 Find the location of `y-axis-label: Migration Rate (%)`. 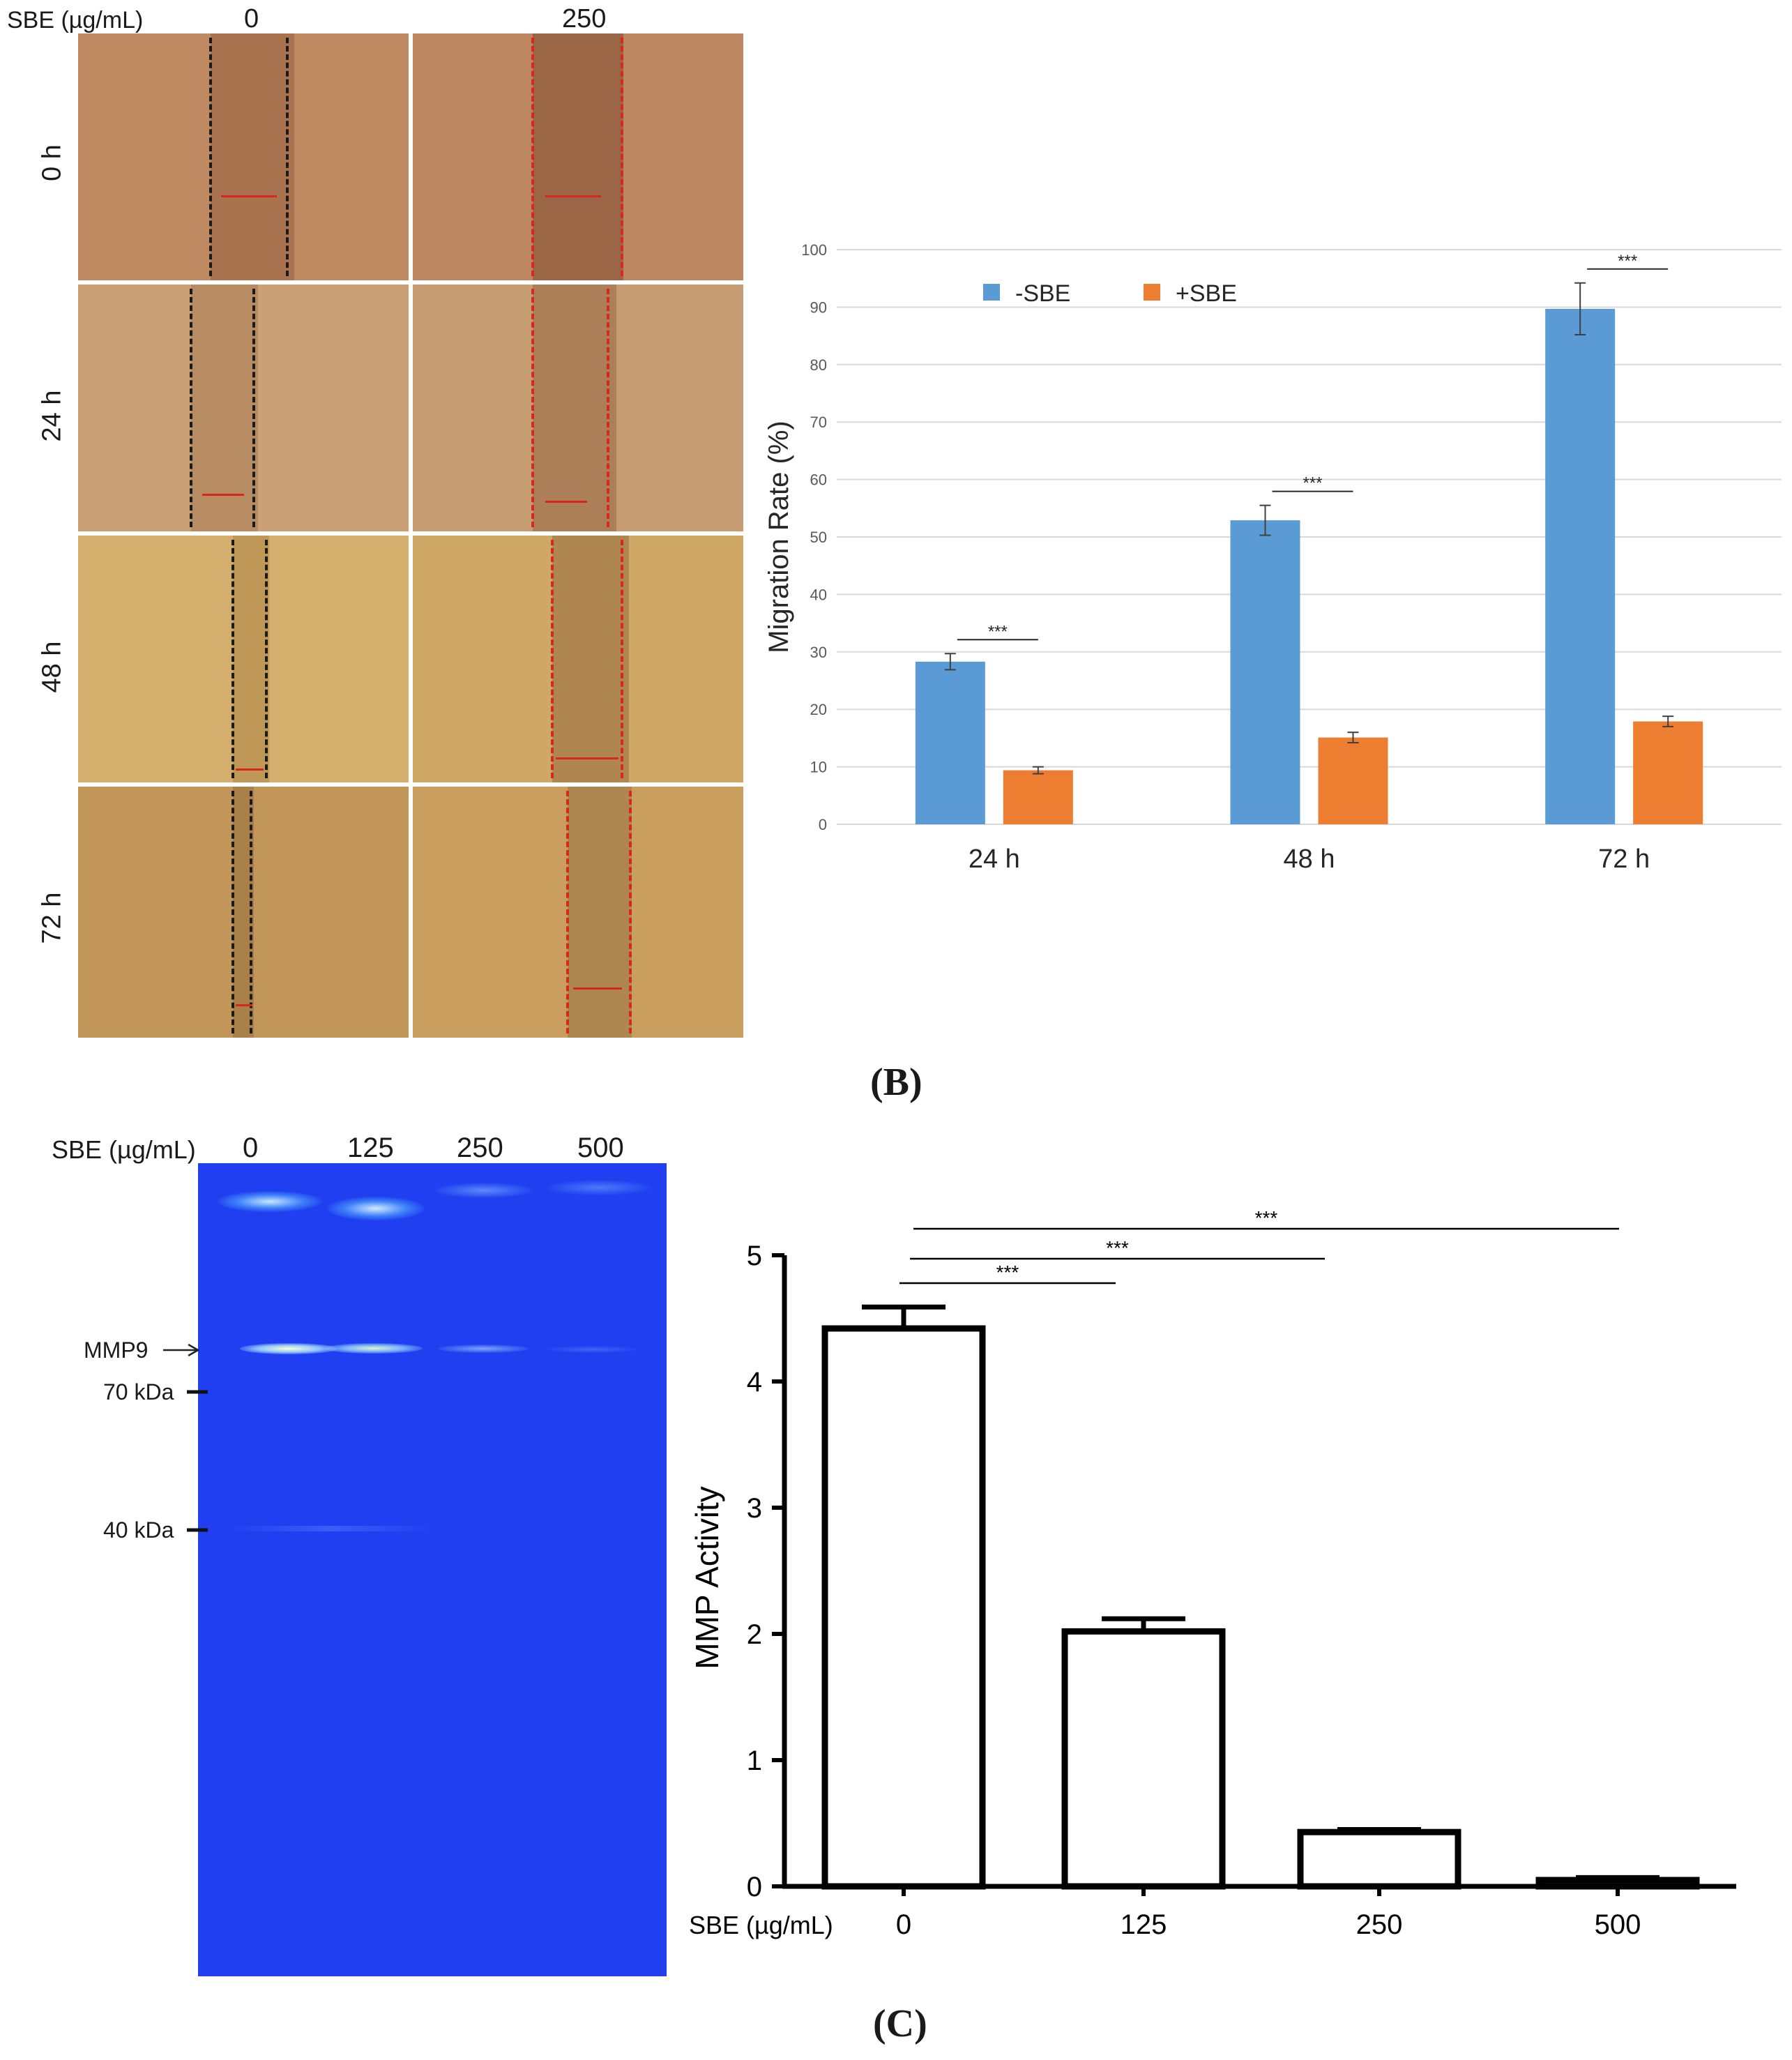

y-axis-label: Migration Rate (%) is located at coordinates (779, 537).